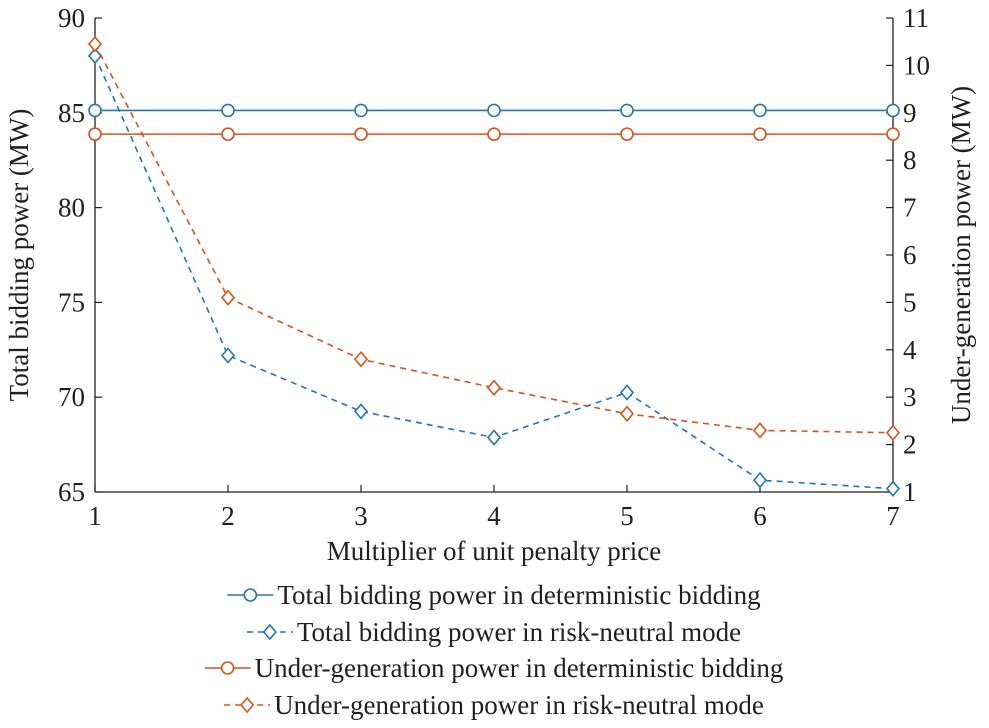  Describe the element at coordinates (71, 208) in the screenshot. I see `y-left-tick-label: 80` at that location.